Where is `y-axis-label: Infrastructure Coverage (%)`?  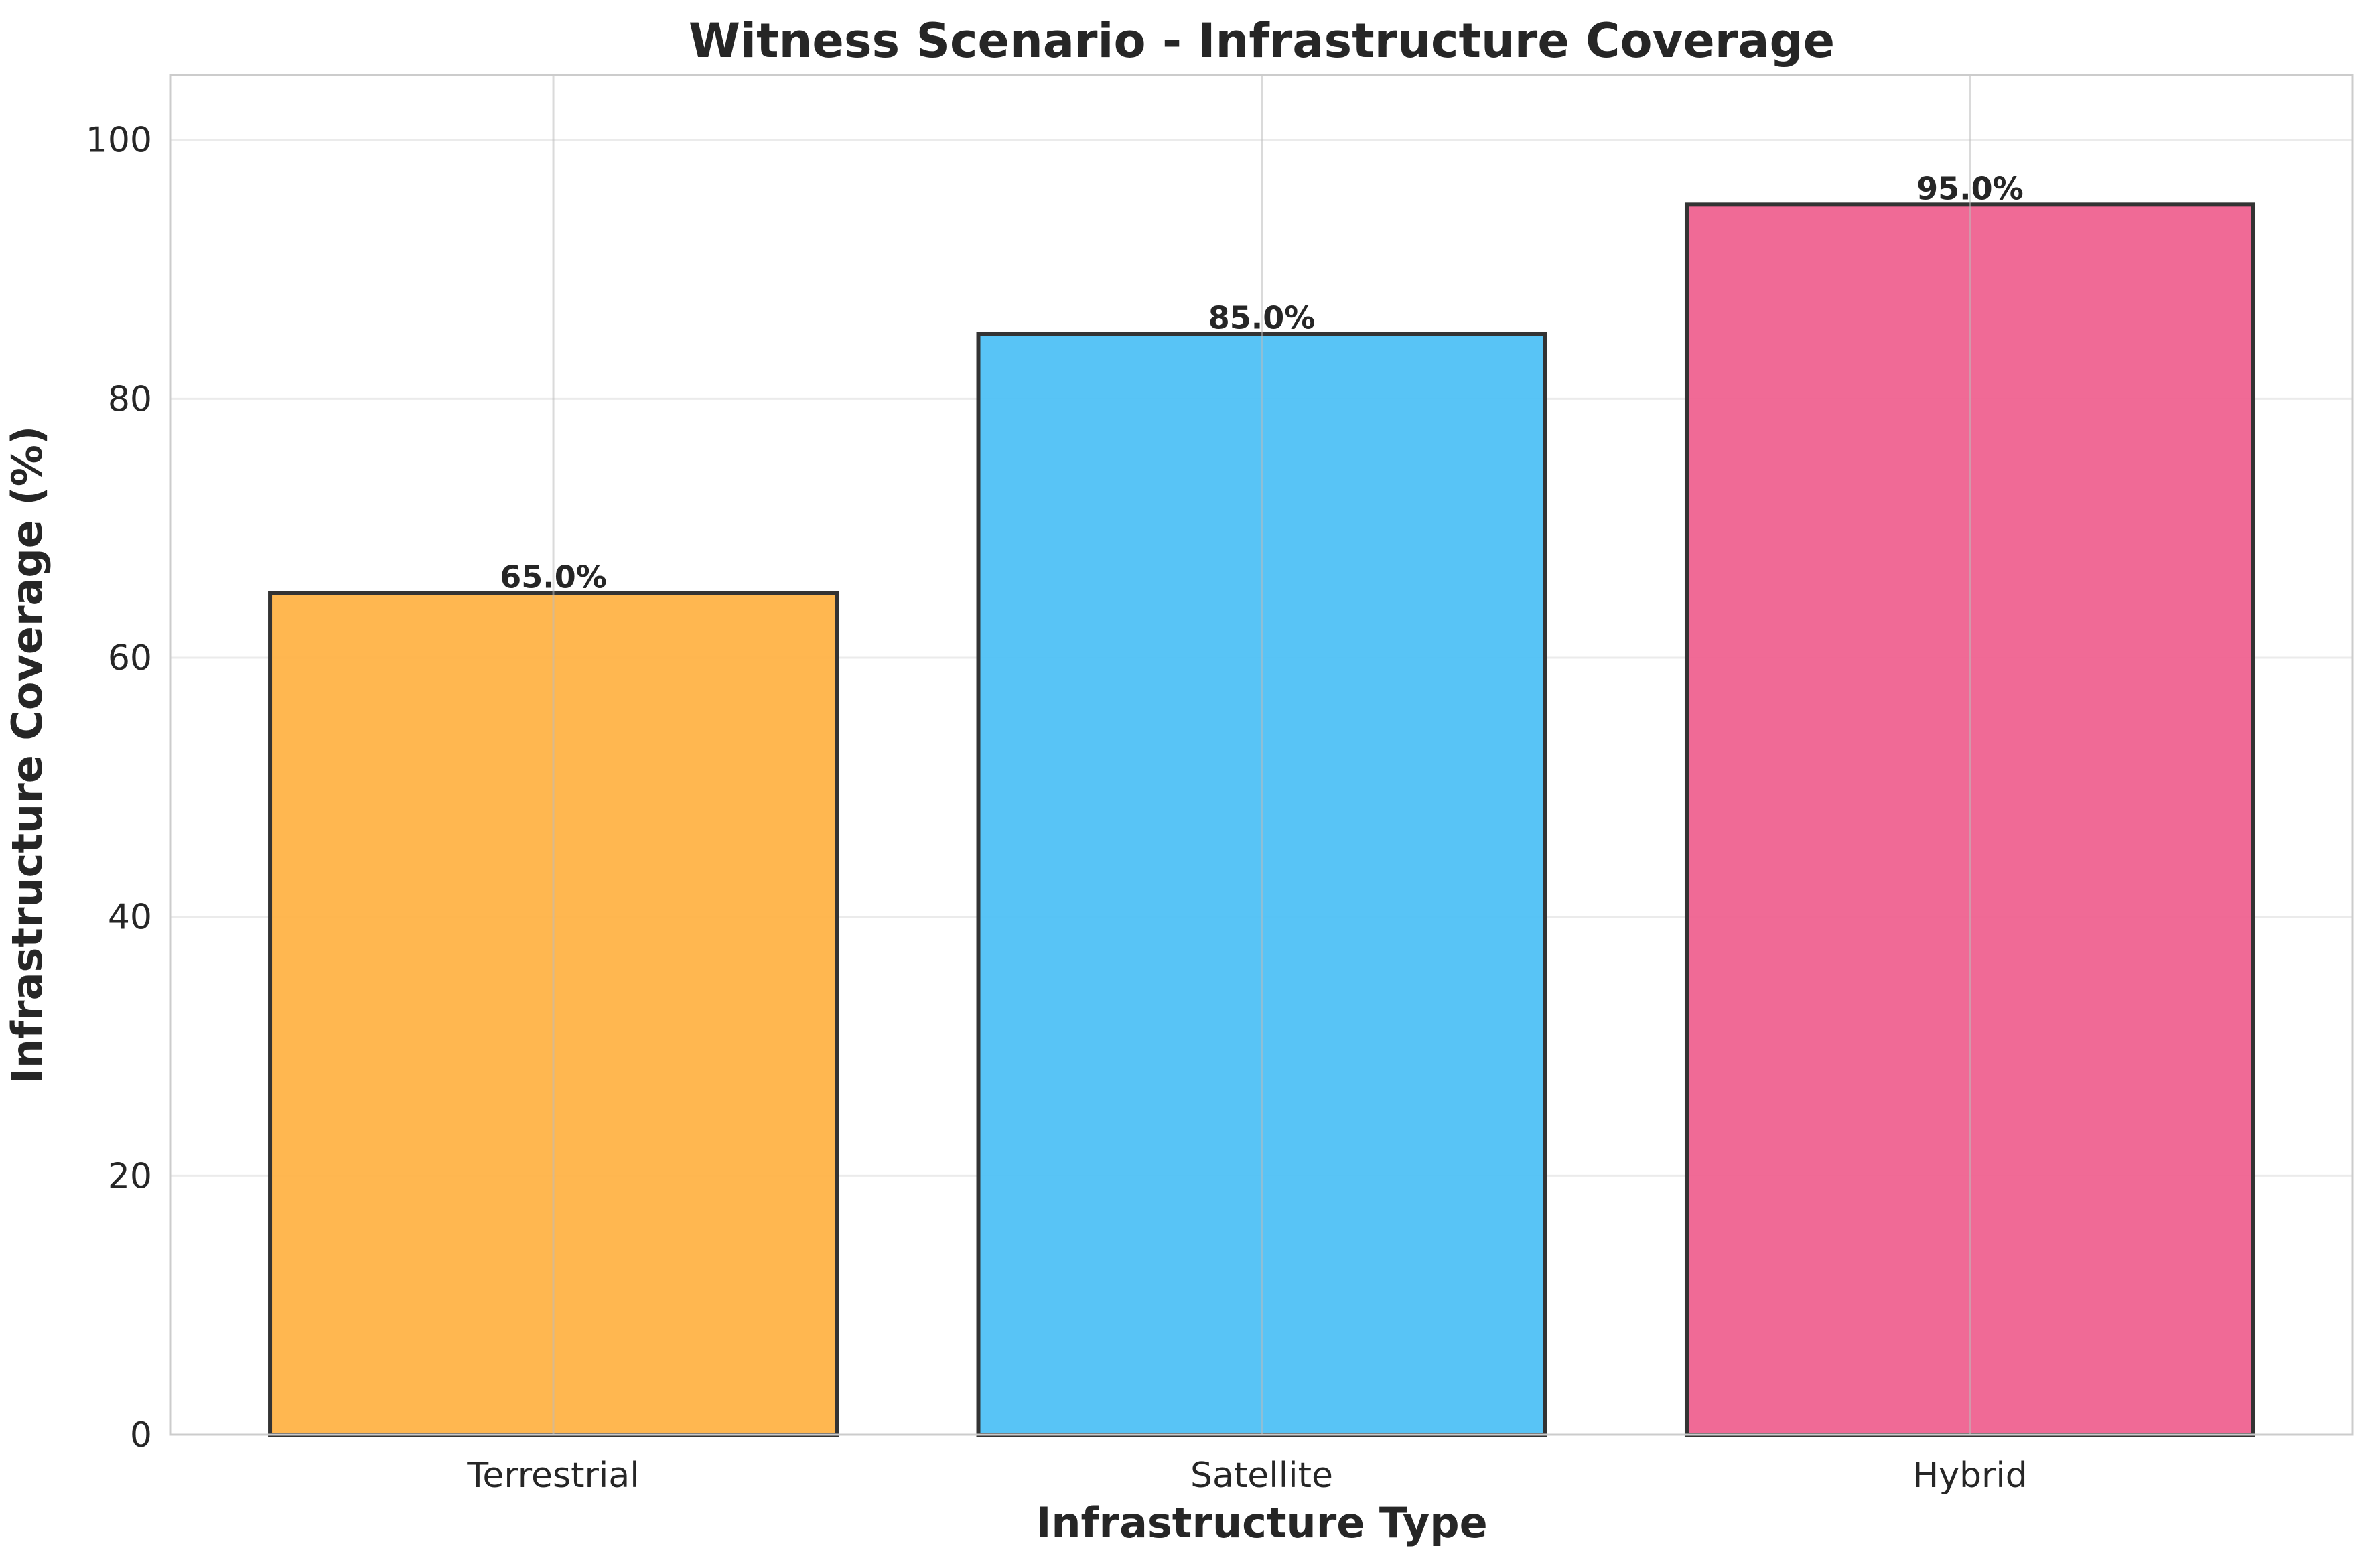 y-axis-label: Infrastructure Coverage (%) is located at coordinates (27, 755).